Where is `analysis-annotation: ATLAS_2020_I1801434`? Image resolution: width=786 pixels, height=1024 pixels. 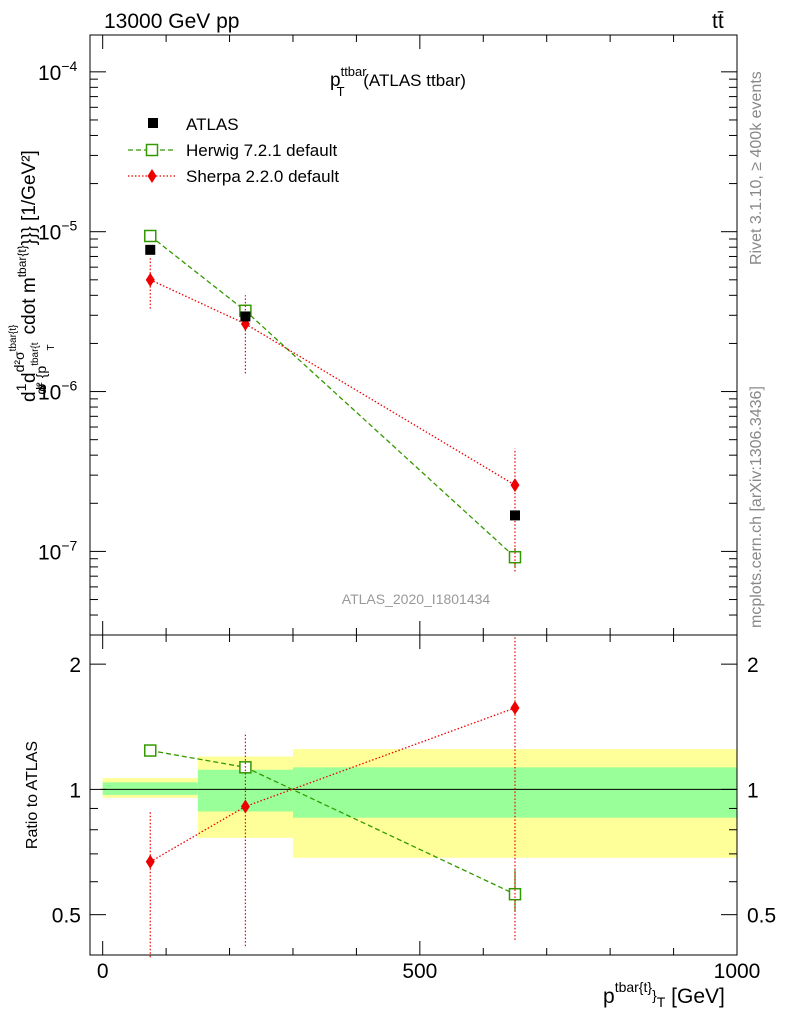
analysis-annotation: ATLAS_2020_I1801434 is located at coordinates (416, 599).